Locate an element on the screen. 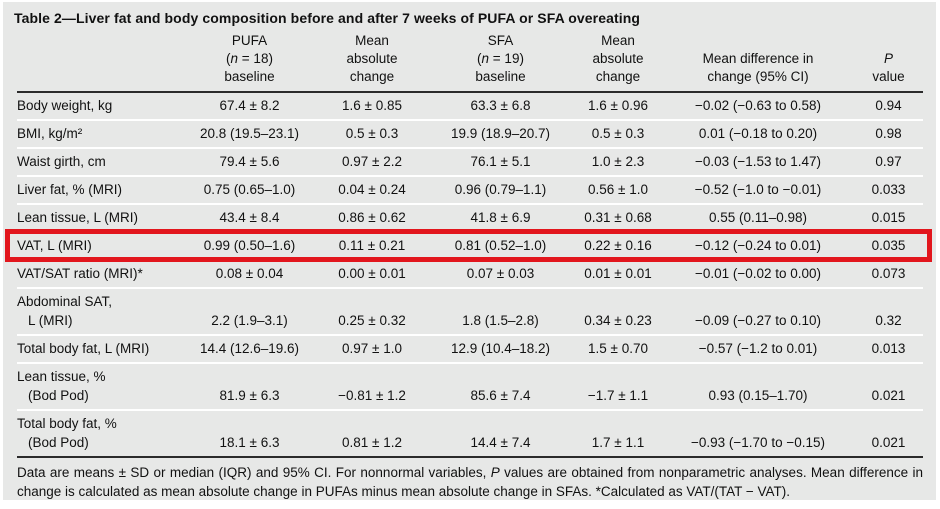  cell-sfa-baseline: 0.96 (0.79–1.1) is located at coordinates (500, 189).